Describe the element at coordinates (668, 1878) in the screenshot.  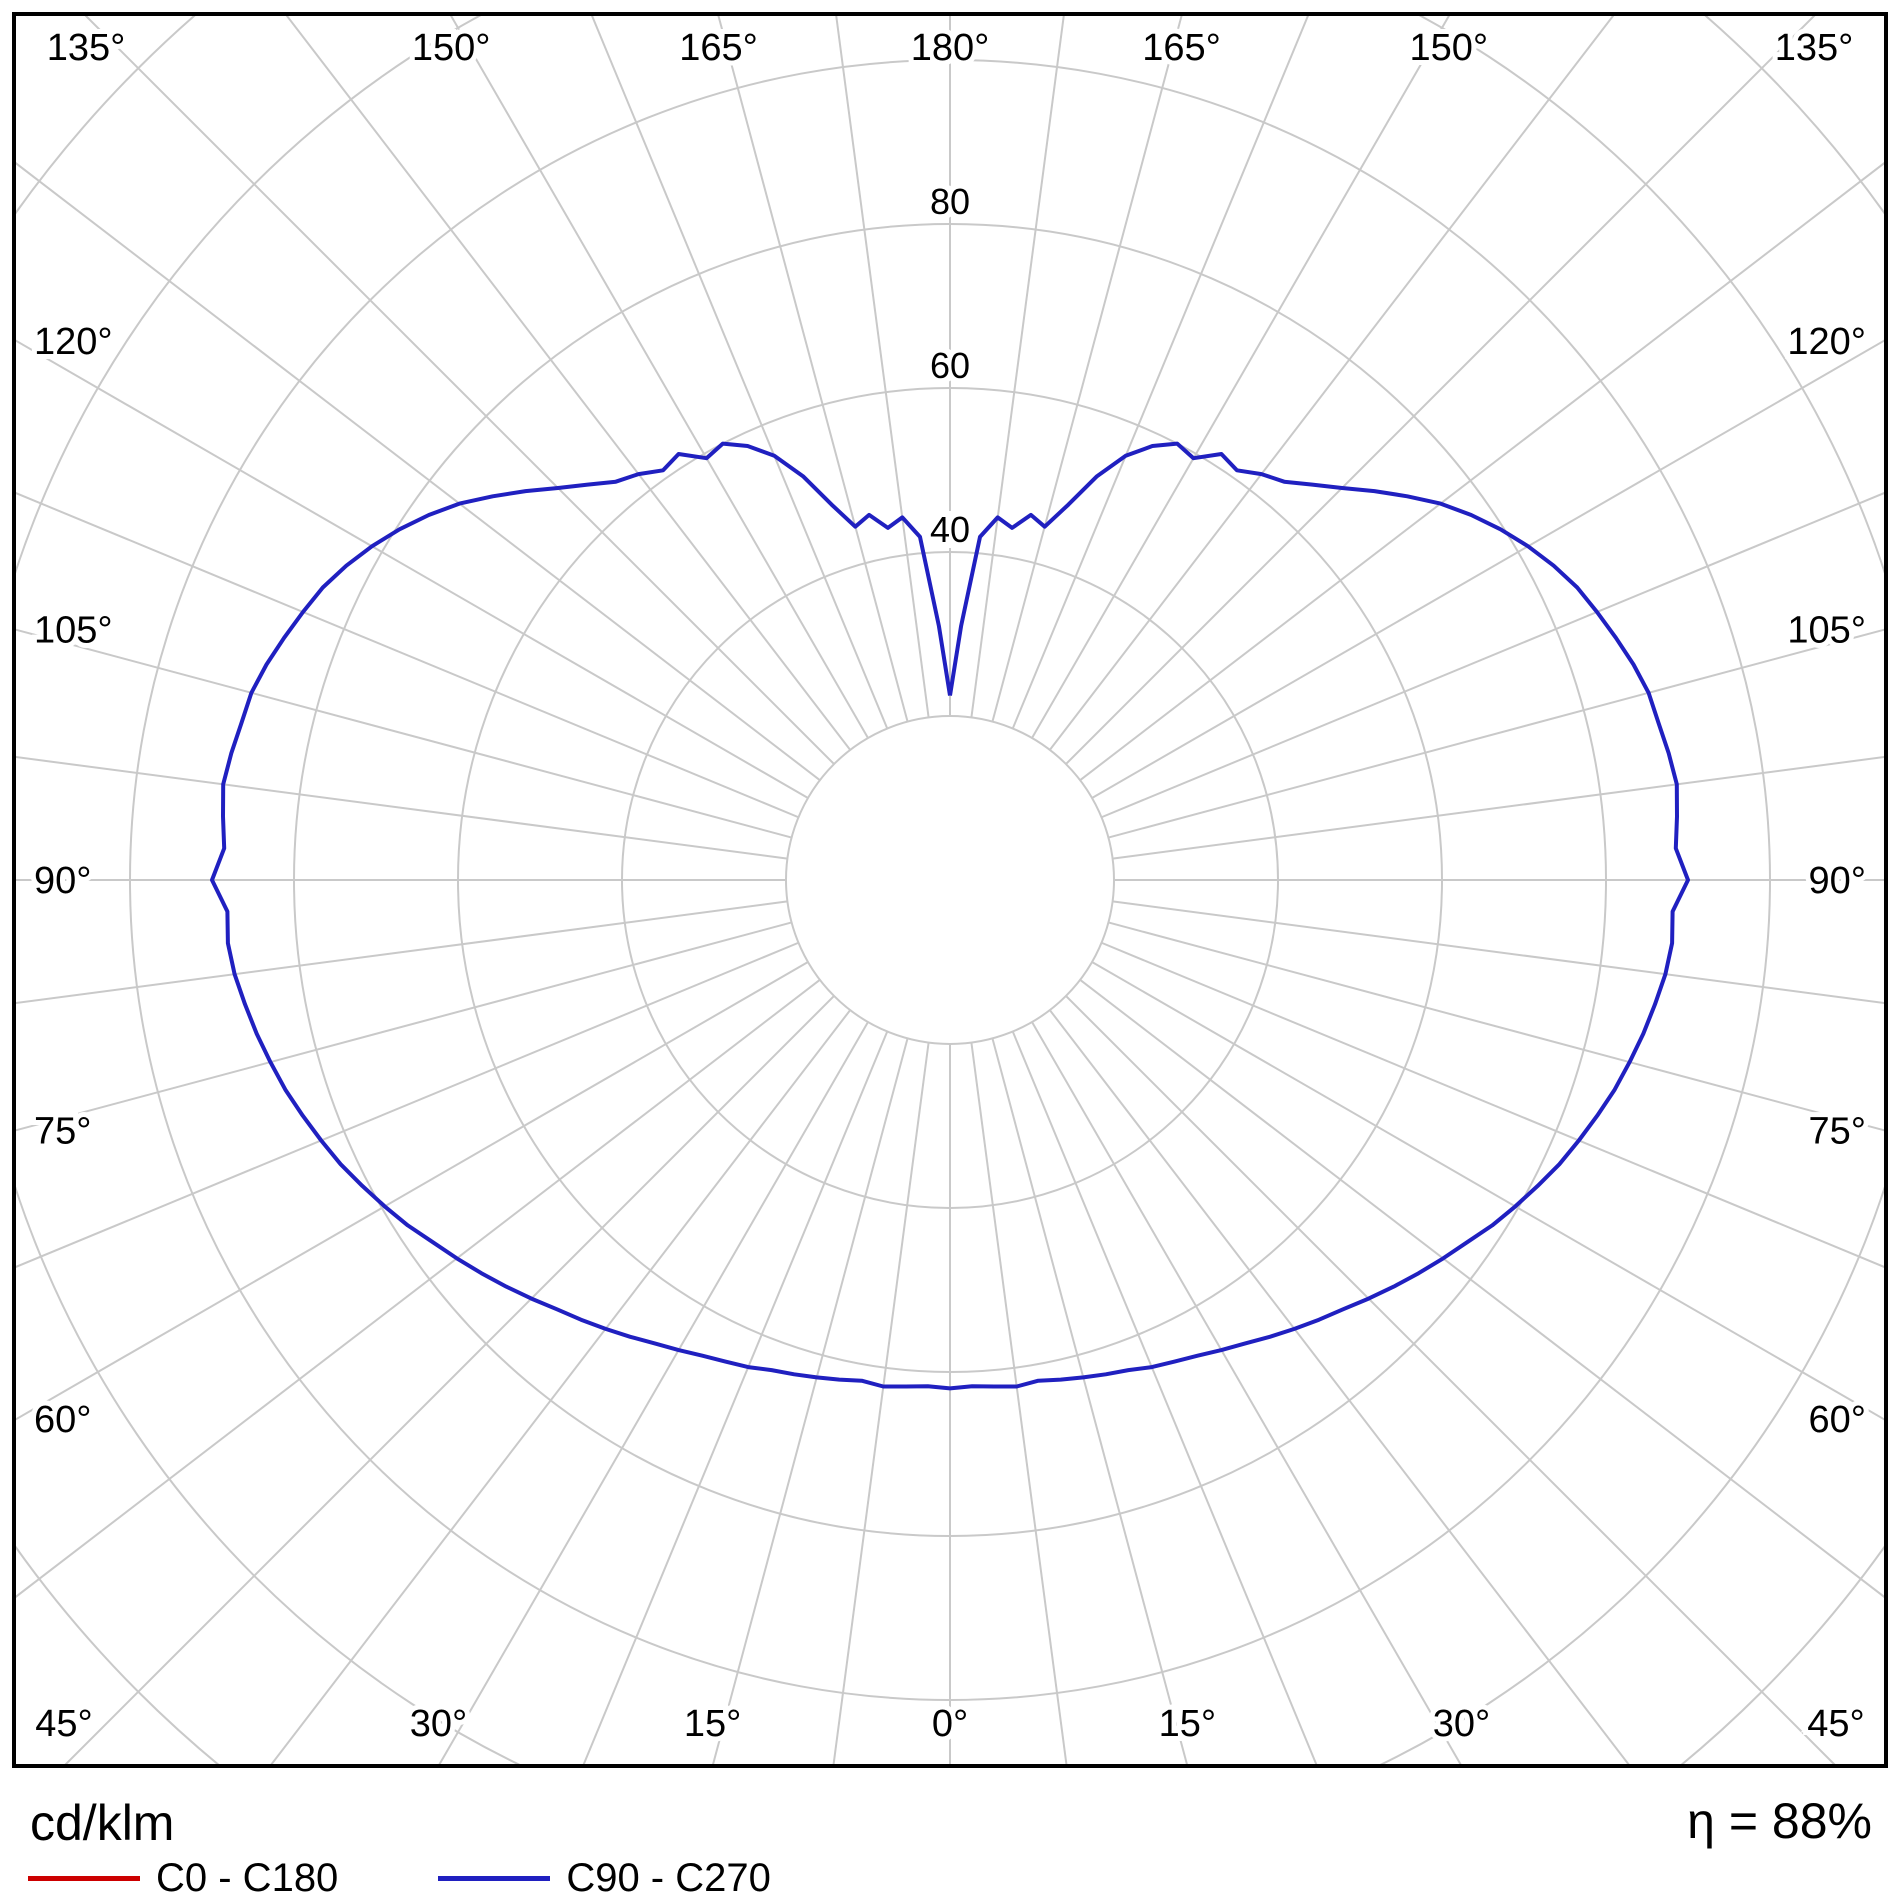
I see `legend-label-c90-c270: C90 - C270` at that location.